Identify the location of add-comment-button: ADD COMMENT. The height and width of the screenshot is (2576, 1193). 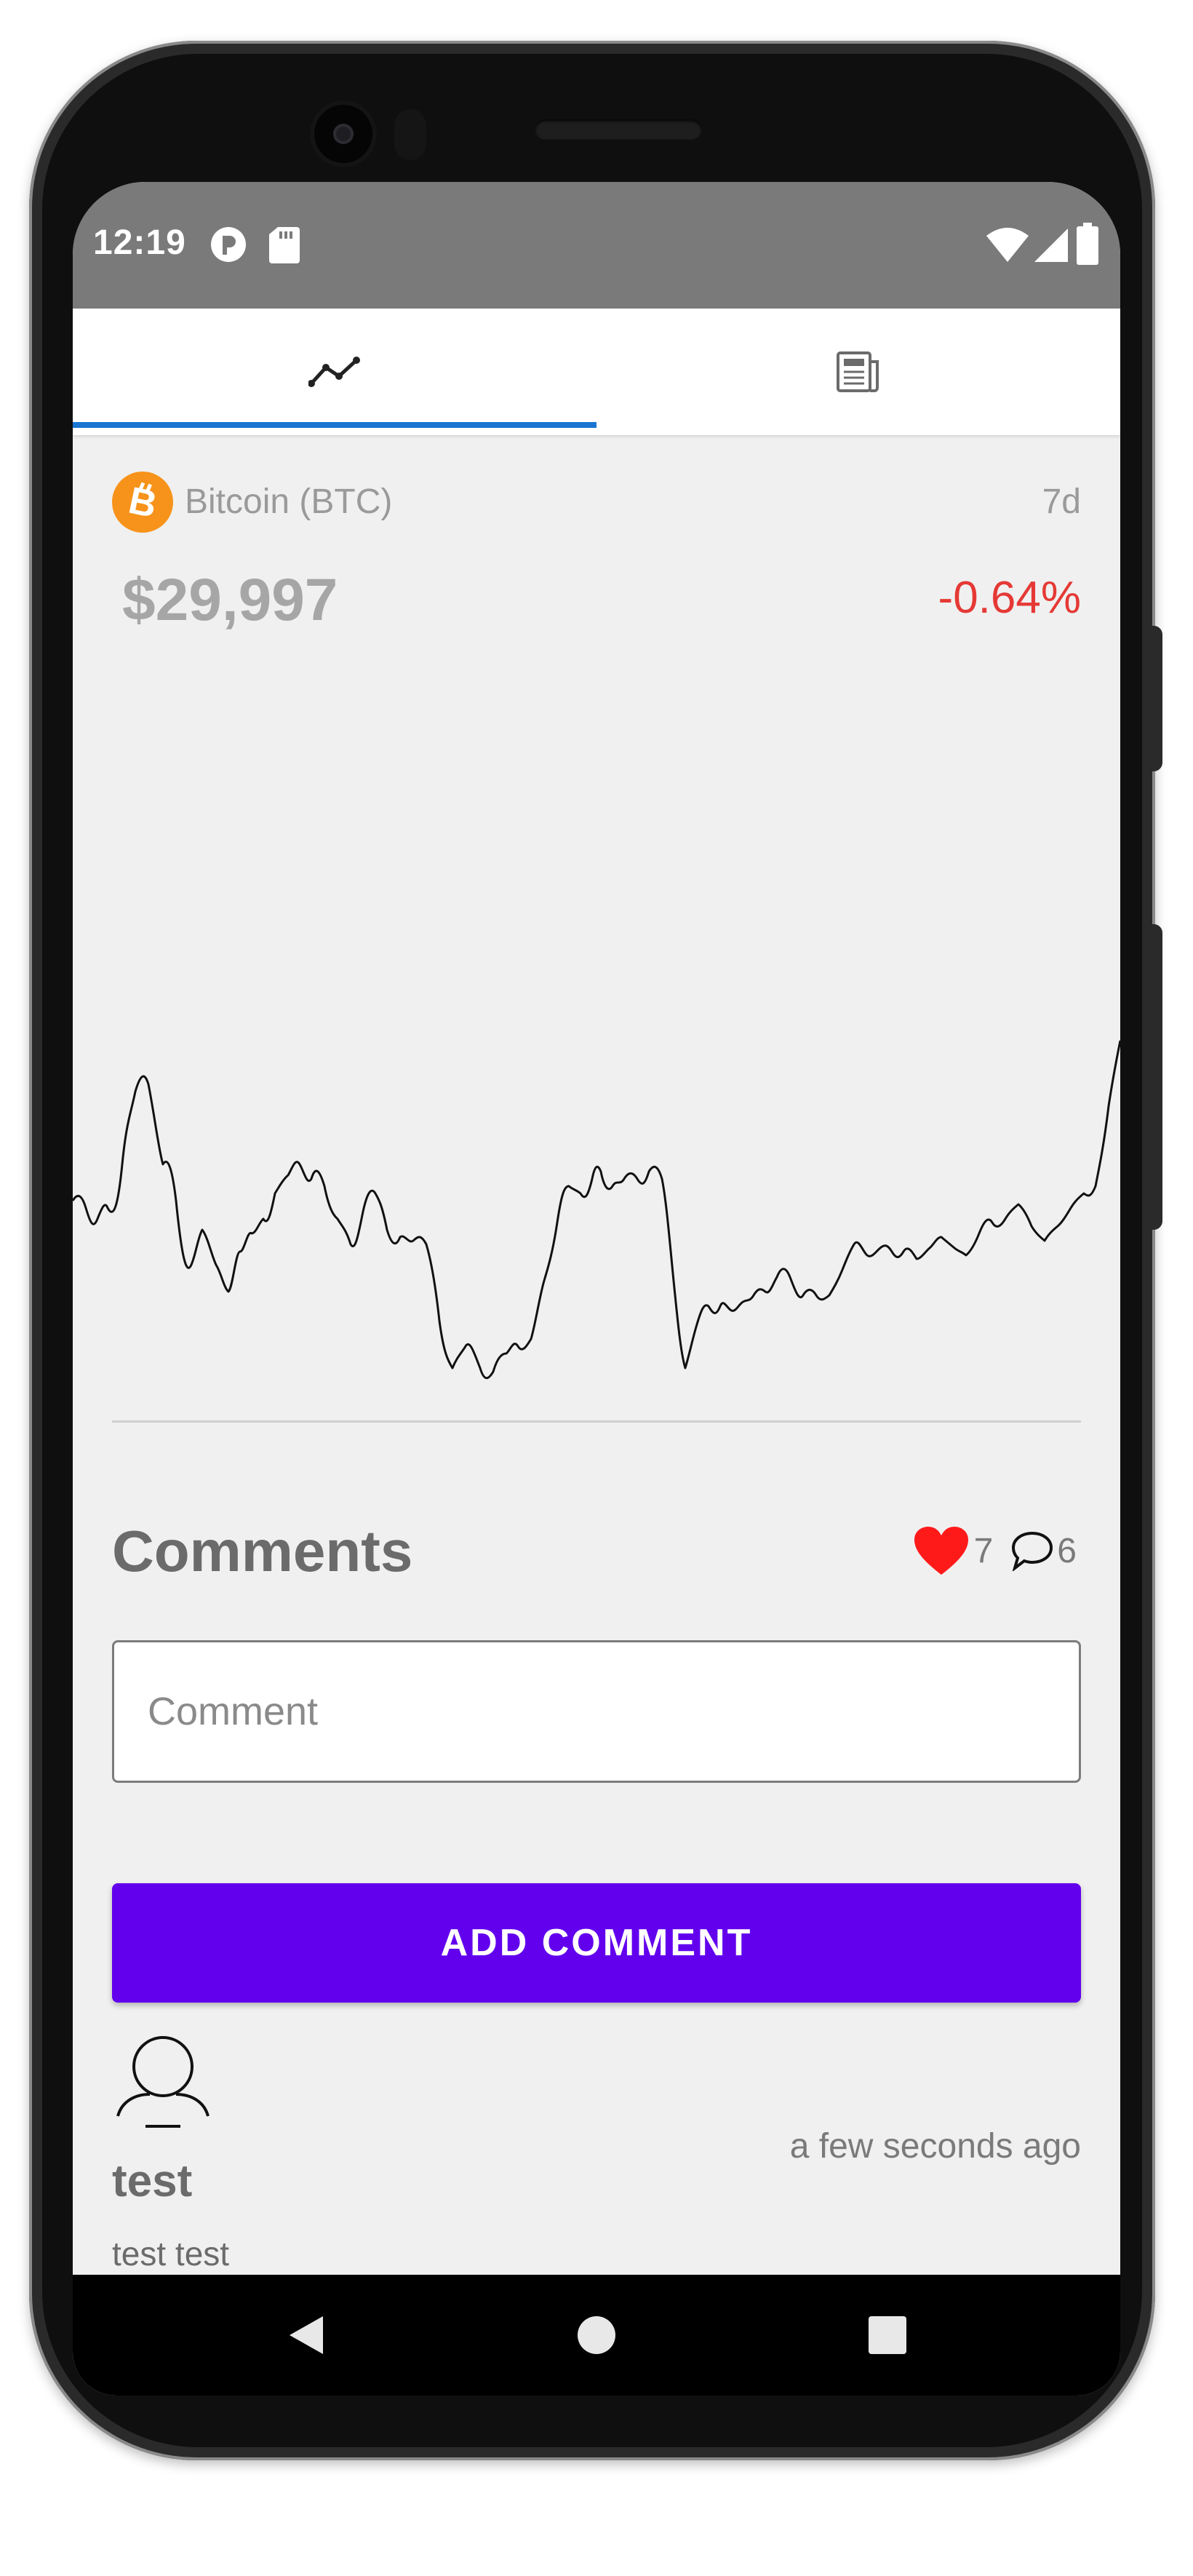
(596, 1943).